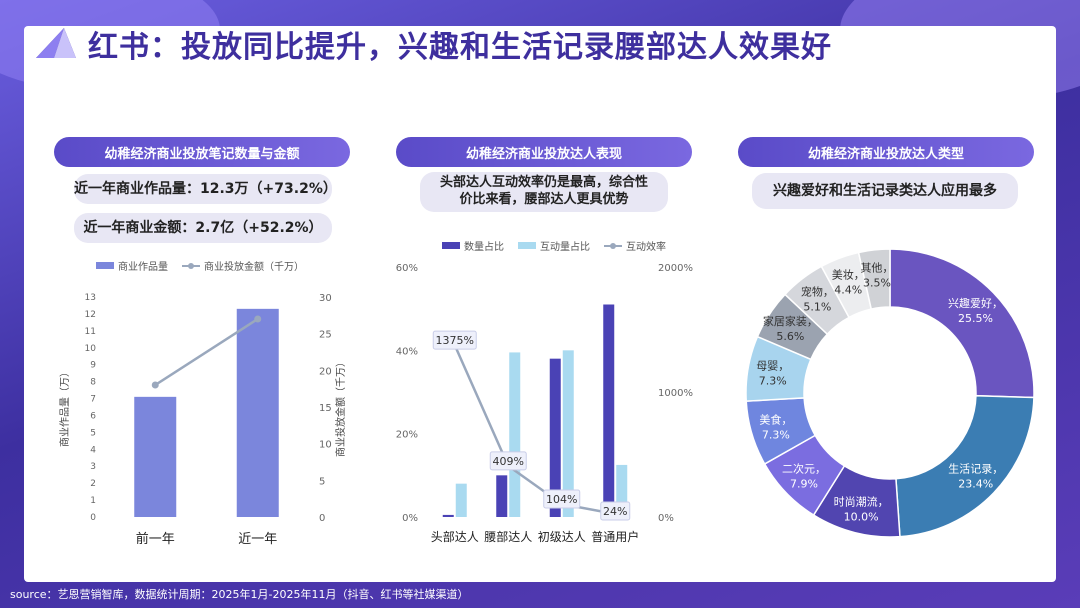 This screenshot has width=1080, height=608. What do you see at coordinates (975, 318) in the screenshot?
I see `slice-value: 25.5%` at bounding box center [975, 318].